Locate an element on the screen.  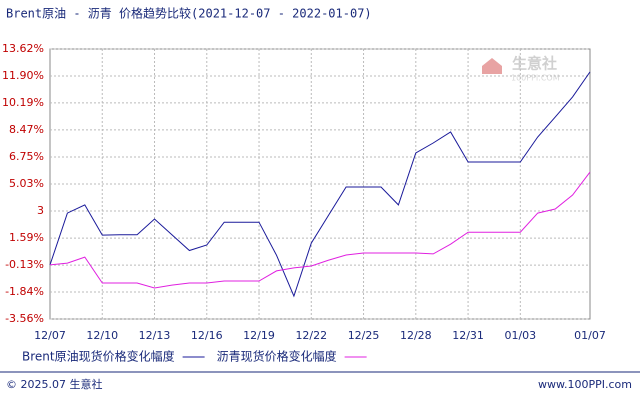
x-tick-label: 12/07 is located at coordinates (50, 335).